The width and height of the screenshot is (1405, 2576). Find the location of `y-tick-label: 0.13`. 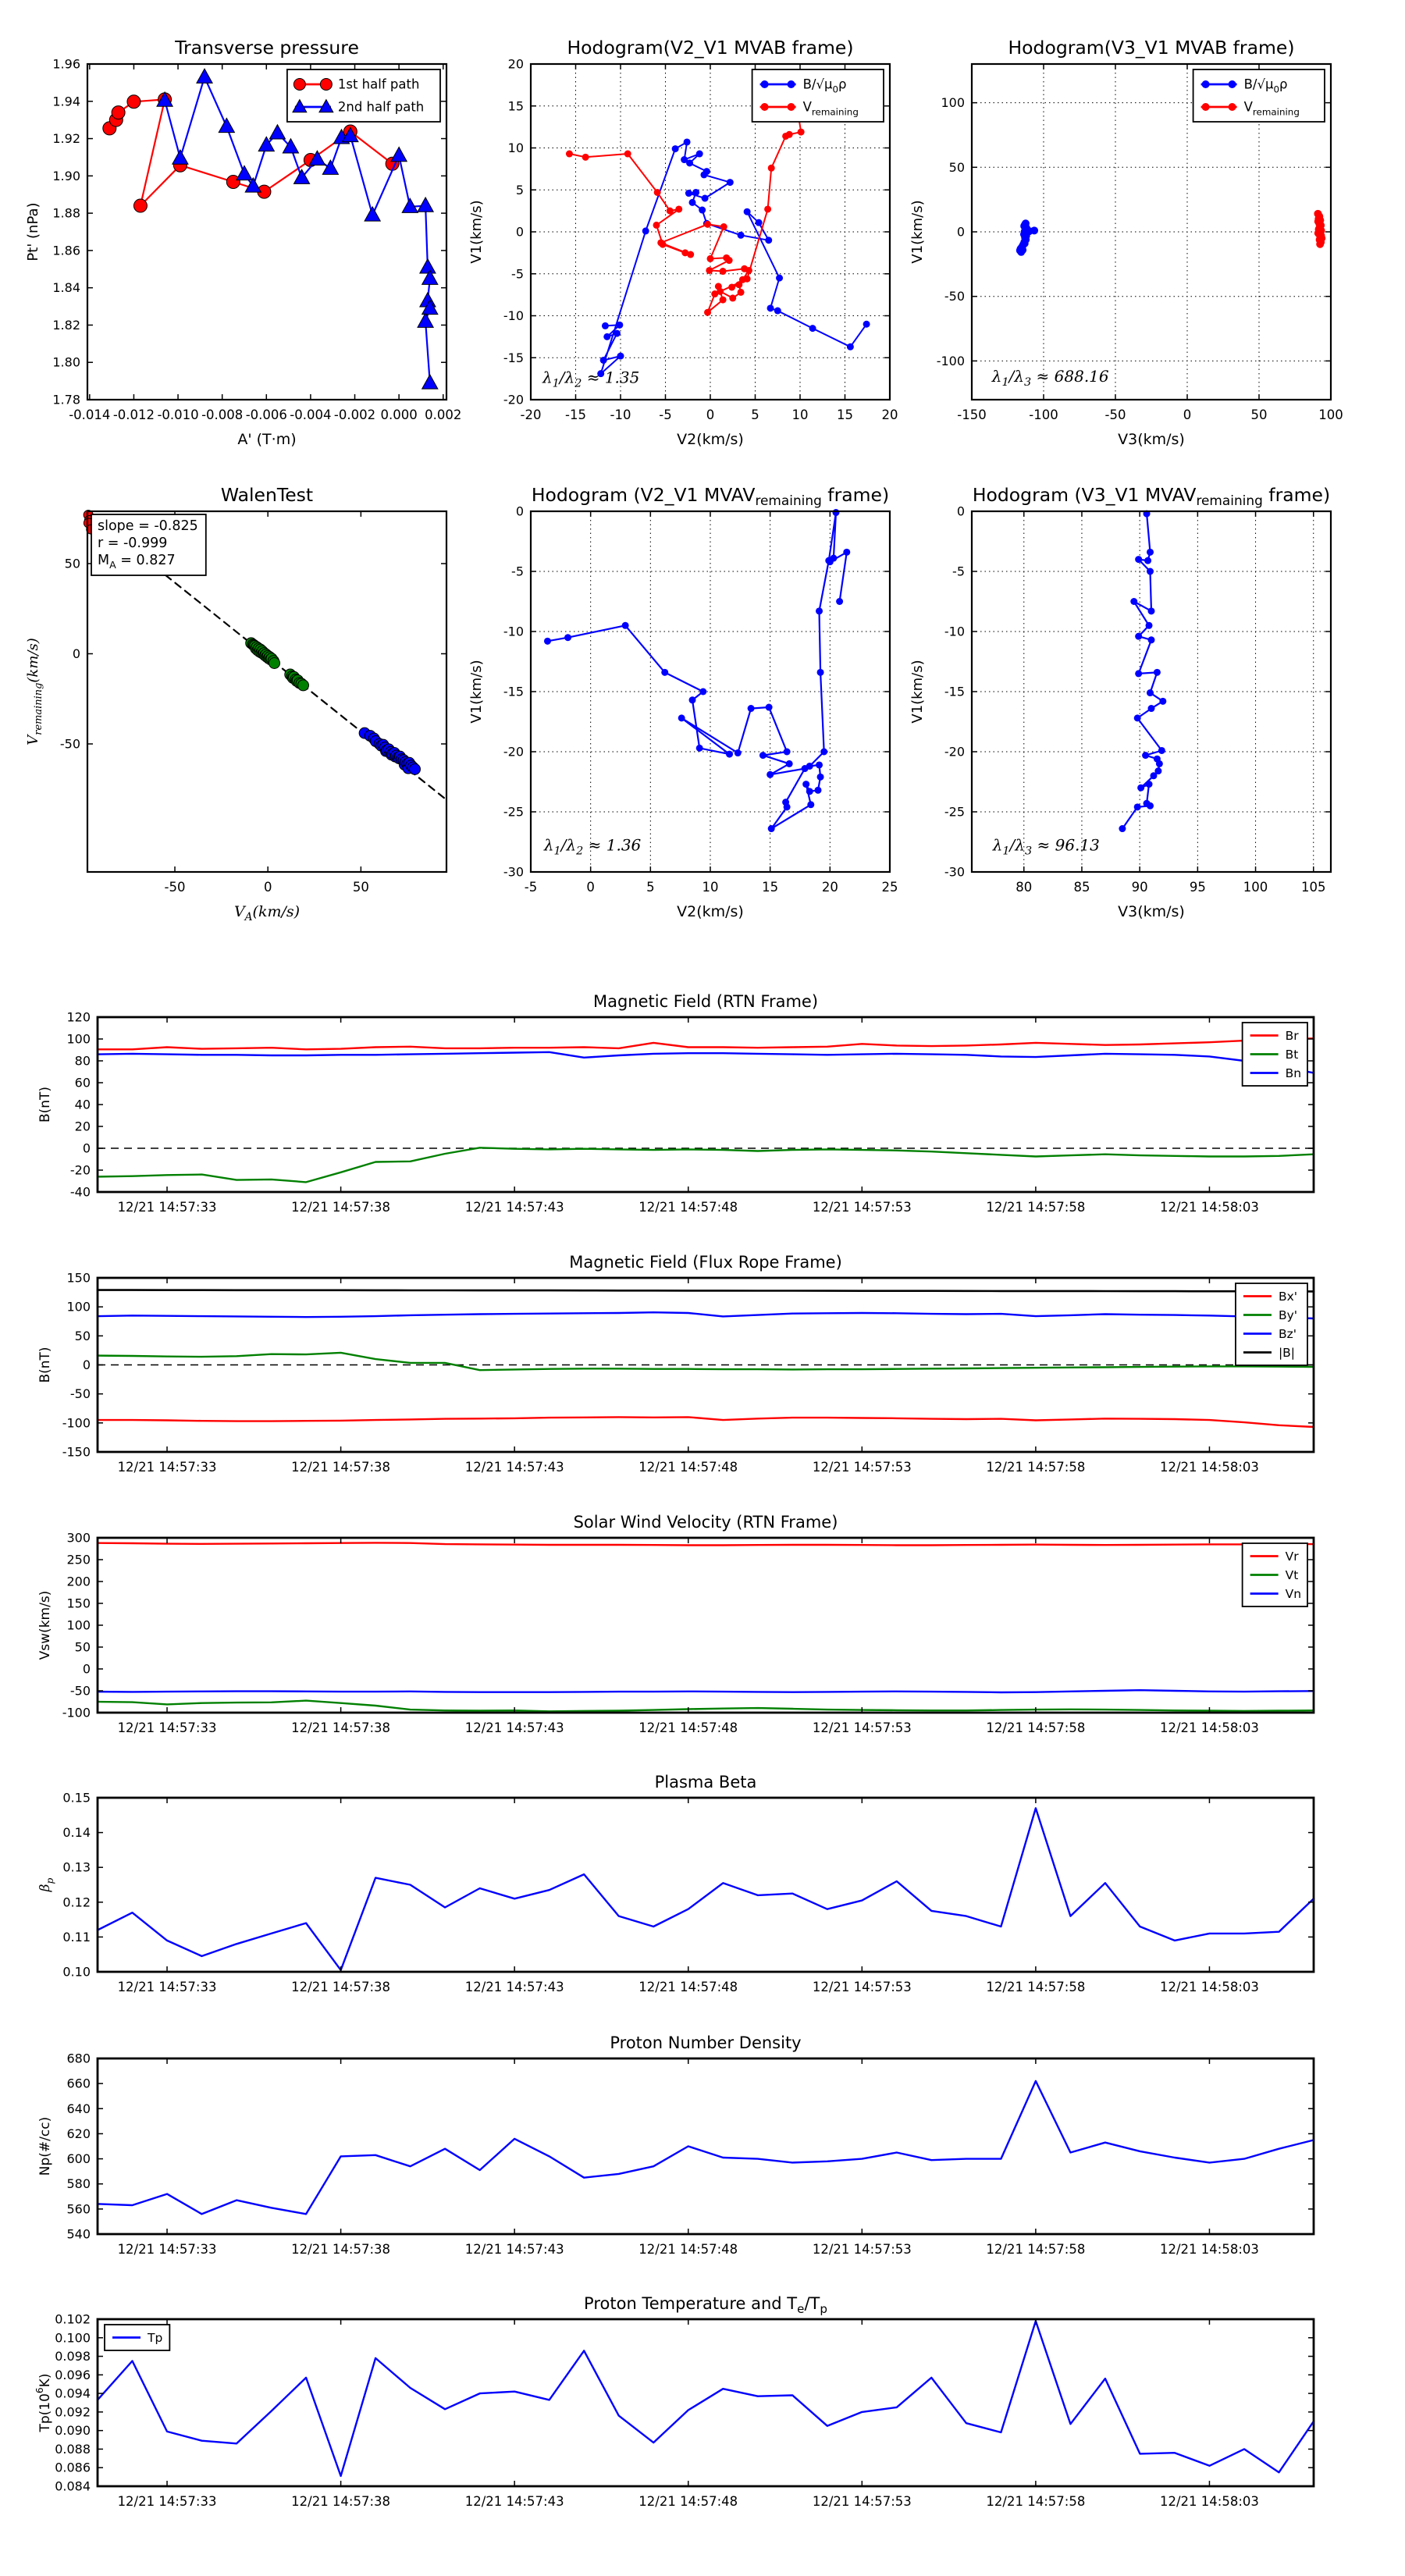

y-tick-label: 0.13 is located at coordinates (76, 1867).